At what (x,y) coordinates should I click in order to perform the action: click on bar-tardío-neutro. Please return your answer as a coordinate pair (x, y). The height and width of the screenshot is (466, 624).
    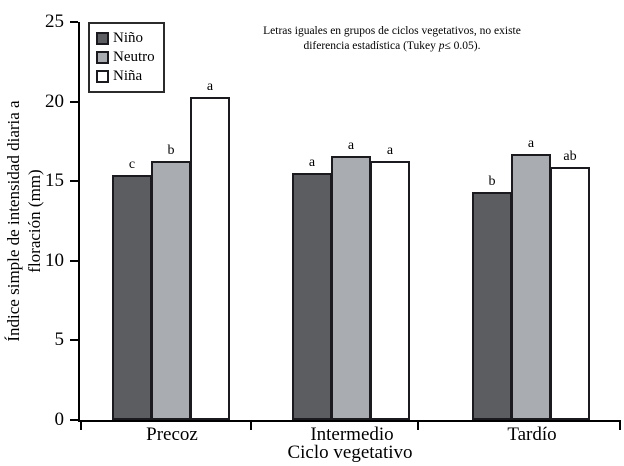
    Looking at the image, I should click on (531, 287).